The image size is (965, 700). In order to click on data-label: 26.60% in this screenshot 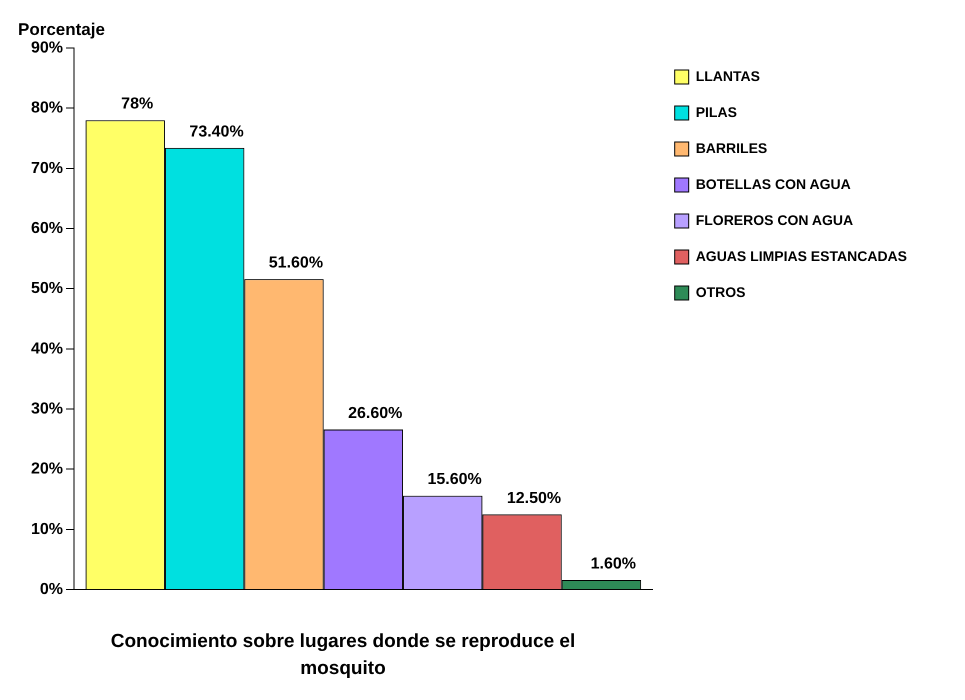, I will do `click(375, 413)`.